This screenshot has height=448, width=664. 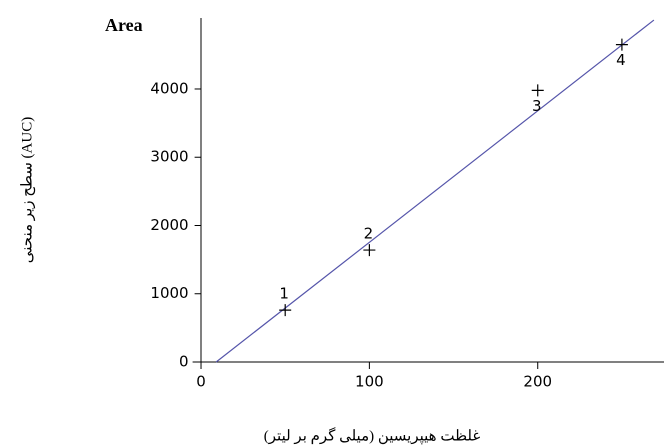 What do you see at coordinates (169, 293) in the screenshot?
I see `y-tick-label: 1000` at bounding box center [169, 293].